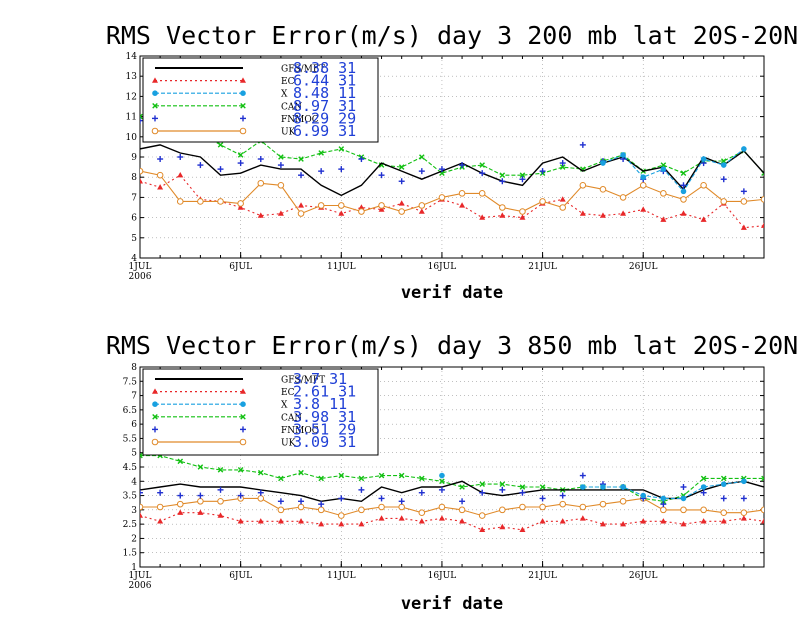 The width and height of the screenshot is (800, 622). What do you see at coordinates (254, 93) in the screenshot?
I see `legend-entry: X 8.48 11` at bounding box center [254, 93].